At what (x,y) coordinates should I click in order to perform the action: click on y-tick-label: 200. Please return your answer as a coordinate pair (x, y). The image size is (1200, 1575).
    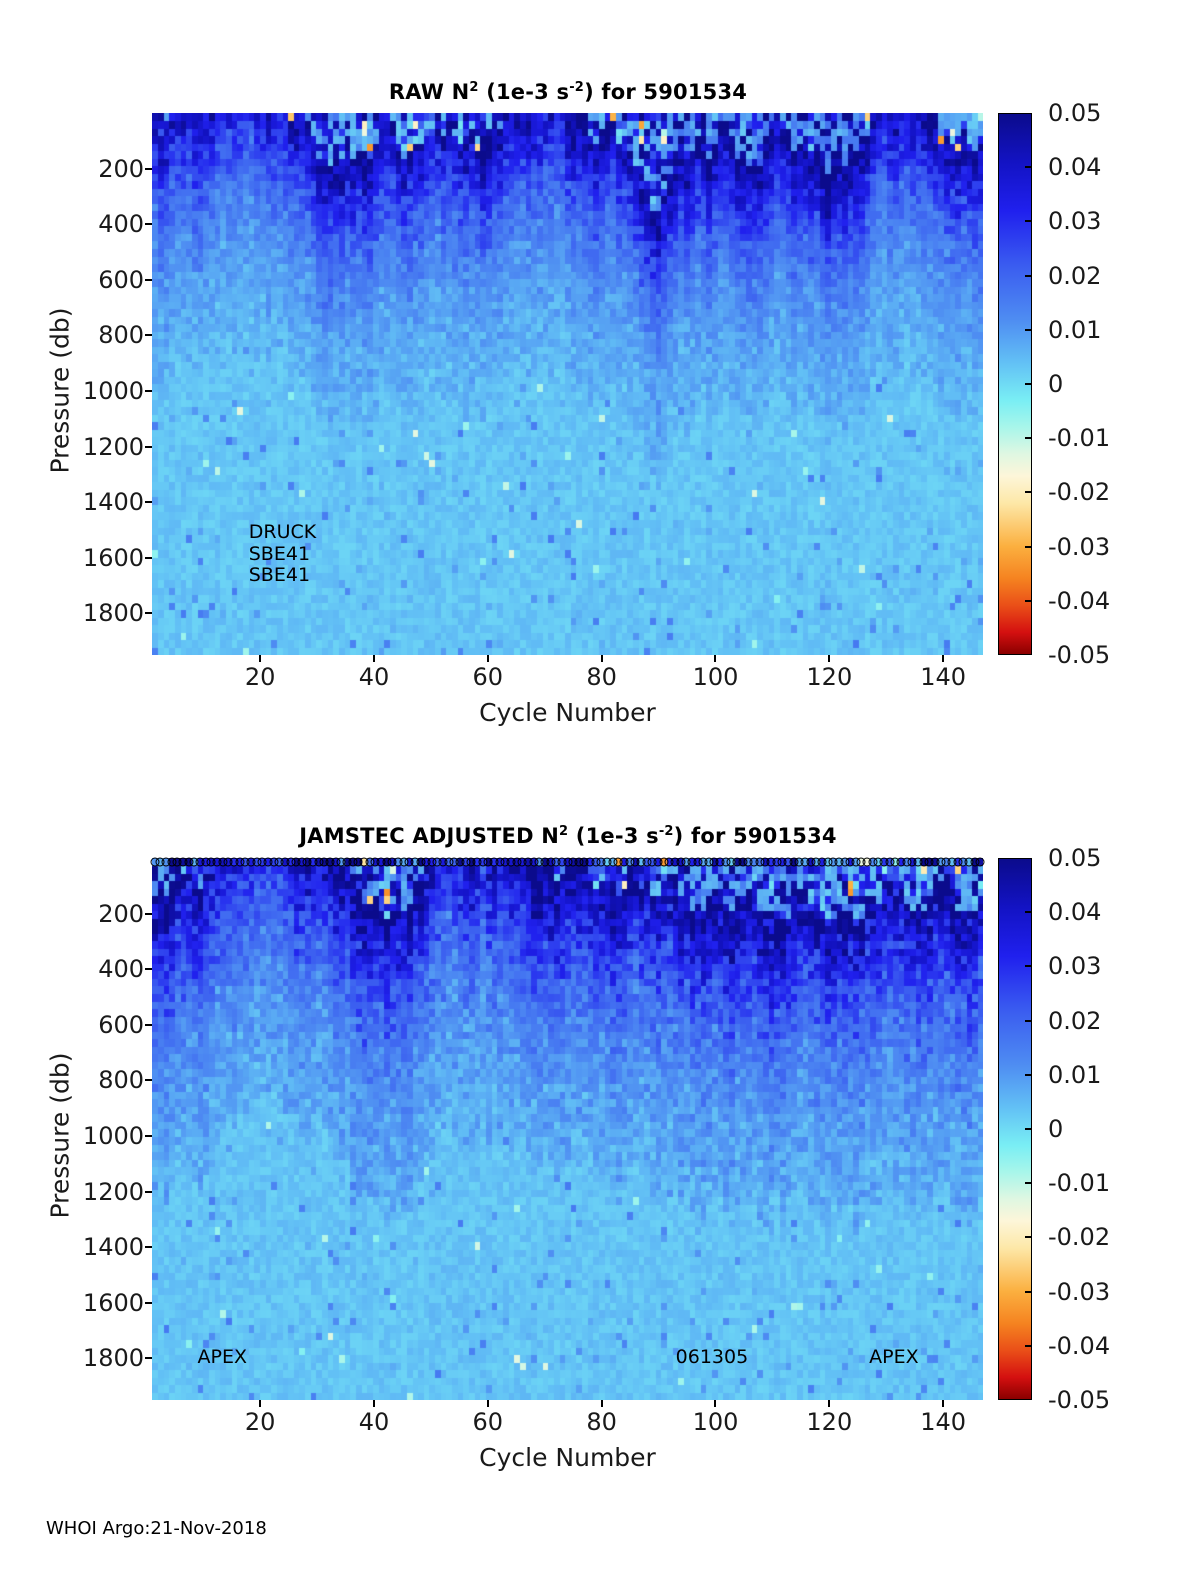
    Looking at the image, I should click on (121, 913).